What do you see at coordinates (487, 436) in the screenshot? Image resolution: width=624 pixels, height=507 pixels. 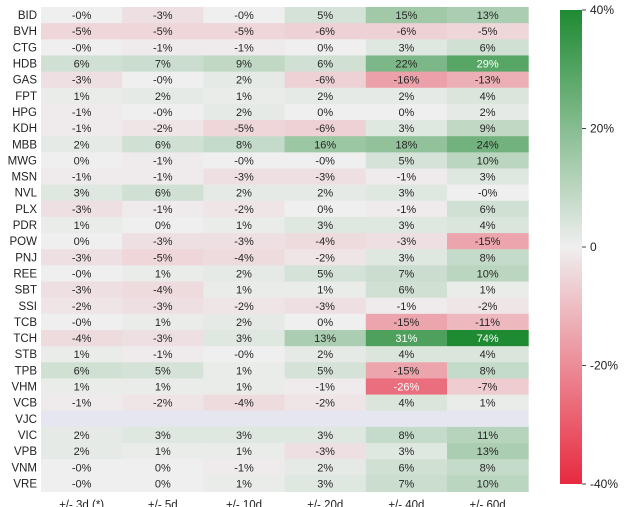 I see `cell-value-label: 11%` at bounding box center [487, 436].